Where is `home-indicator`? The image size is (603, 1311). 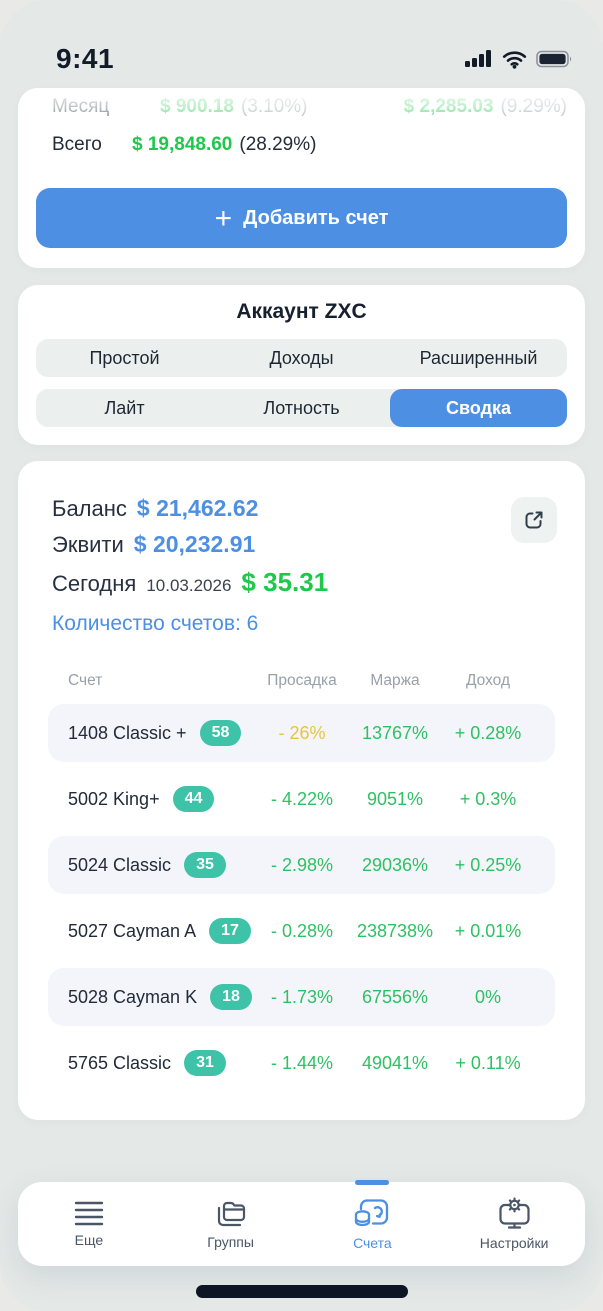 home-indicator is located at coordinates (301, 1291).